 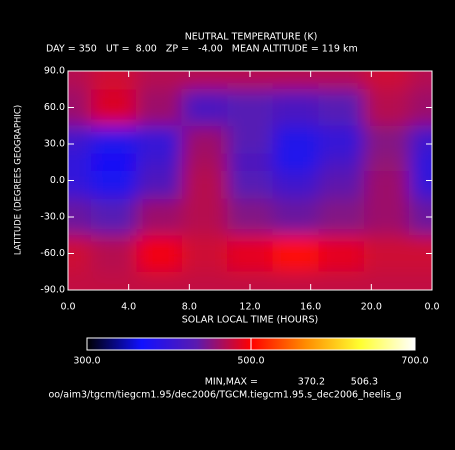 I want to click on x-axis-label: SOLAR LOCAL TIME (HOURS), so click(x=250, y=320).